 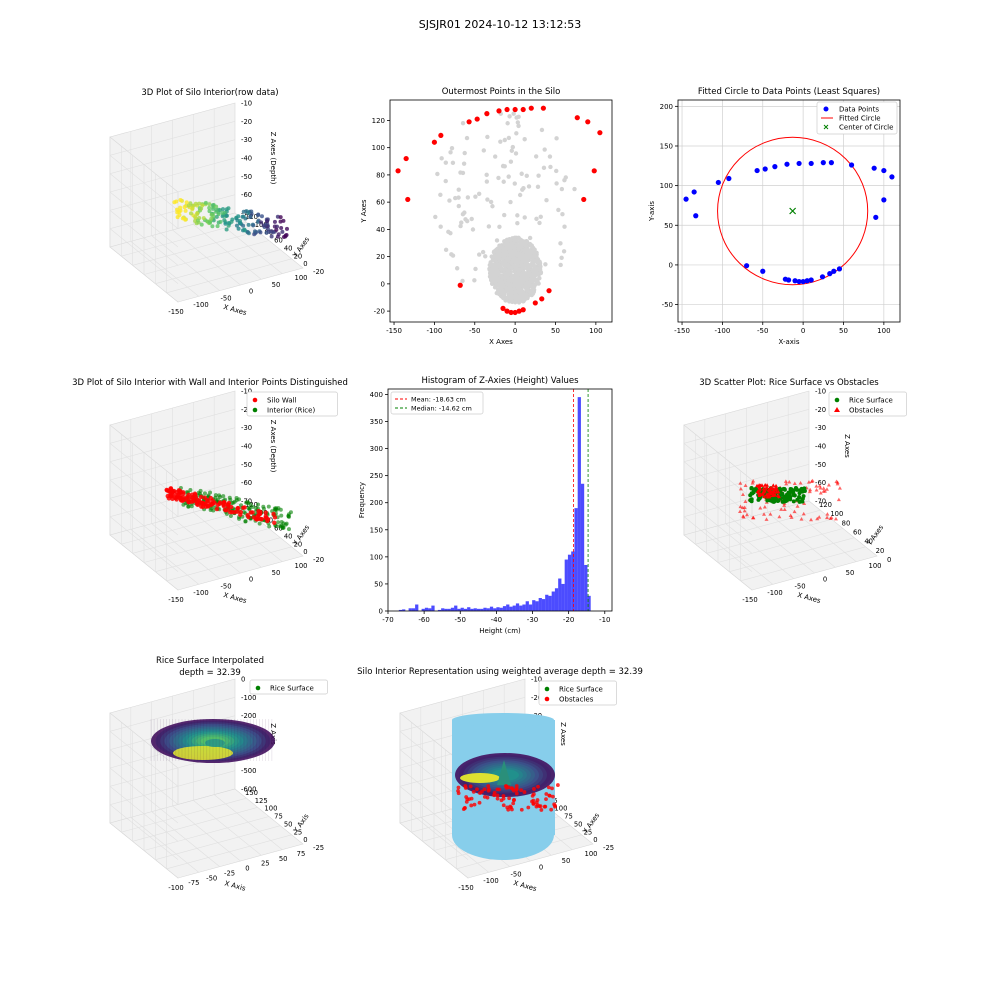 What do you see at coordinates (265, 864) in the screenshot?
I see `x-tick-label: 25` at bounding box center [265, 864].